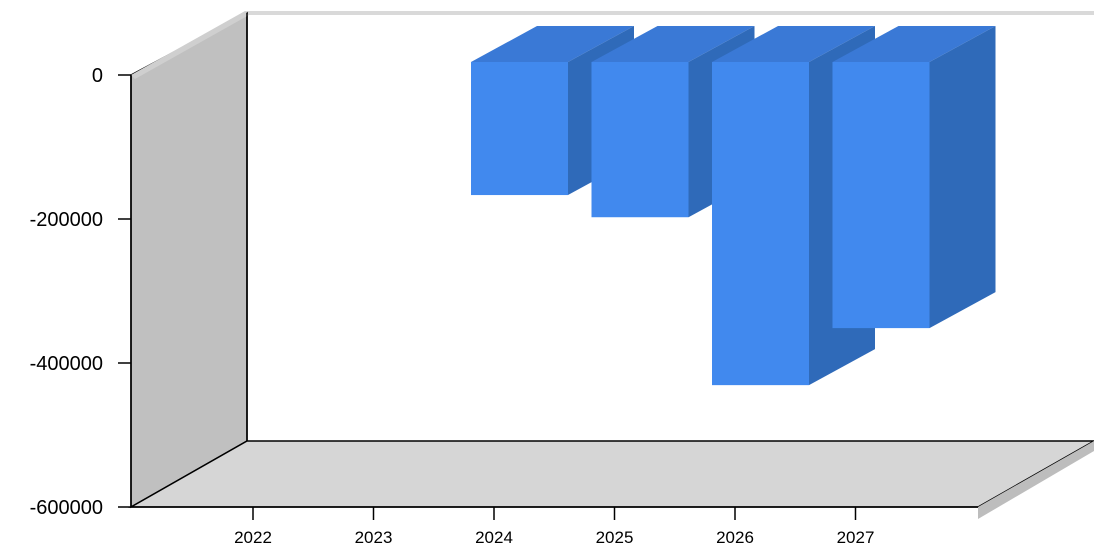 The height and width of the screenshot is (550, 1094). What do you see at coordinates (190, 45) in the screenshot?
I see `left-wall-top-shadow` at bounding box center [190, 45].